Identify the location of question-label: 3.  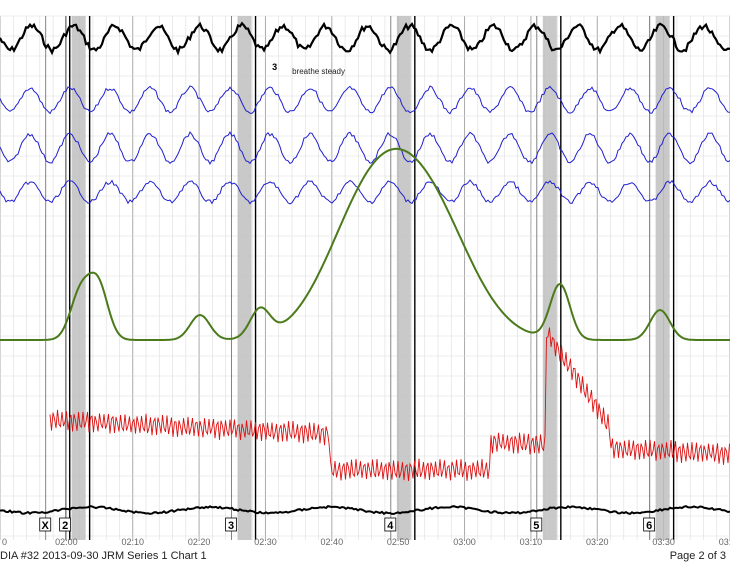
(231, 526).